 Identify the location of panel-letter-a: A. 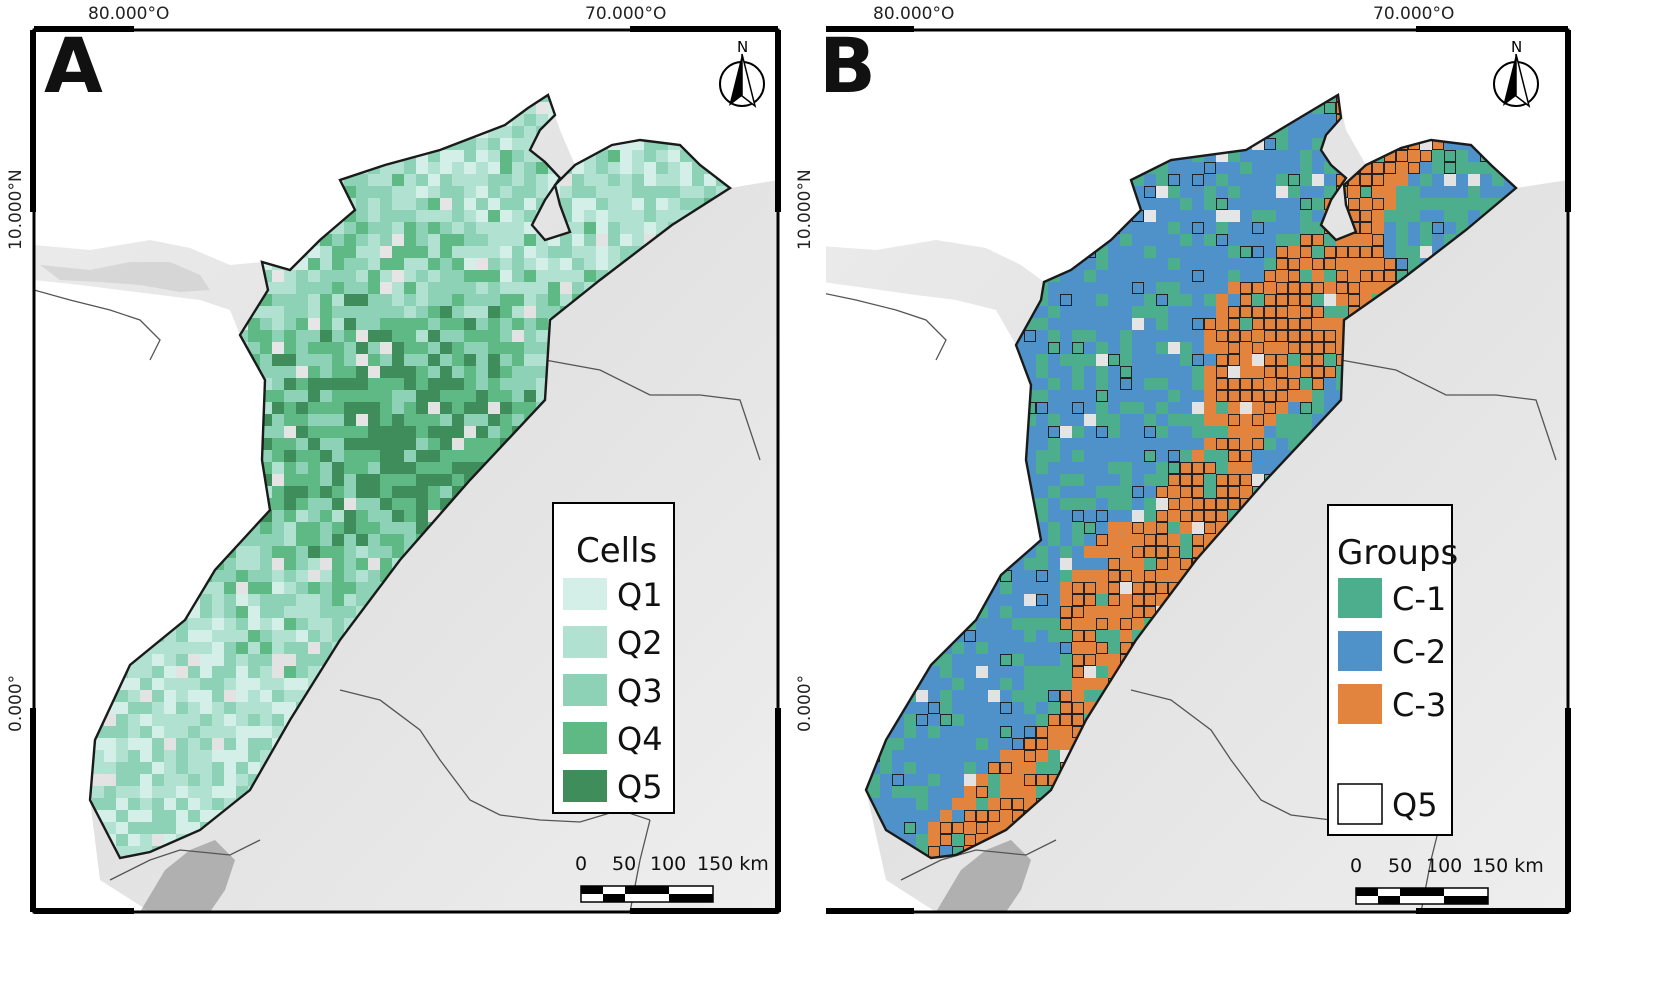
(73, 65).